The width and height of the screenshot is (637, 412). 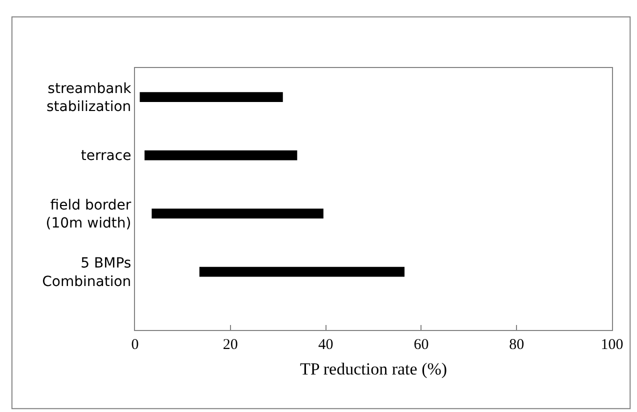 I want to click on x-tick-label: 0, so click(x=135, y=345).